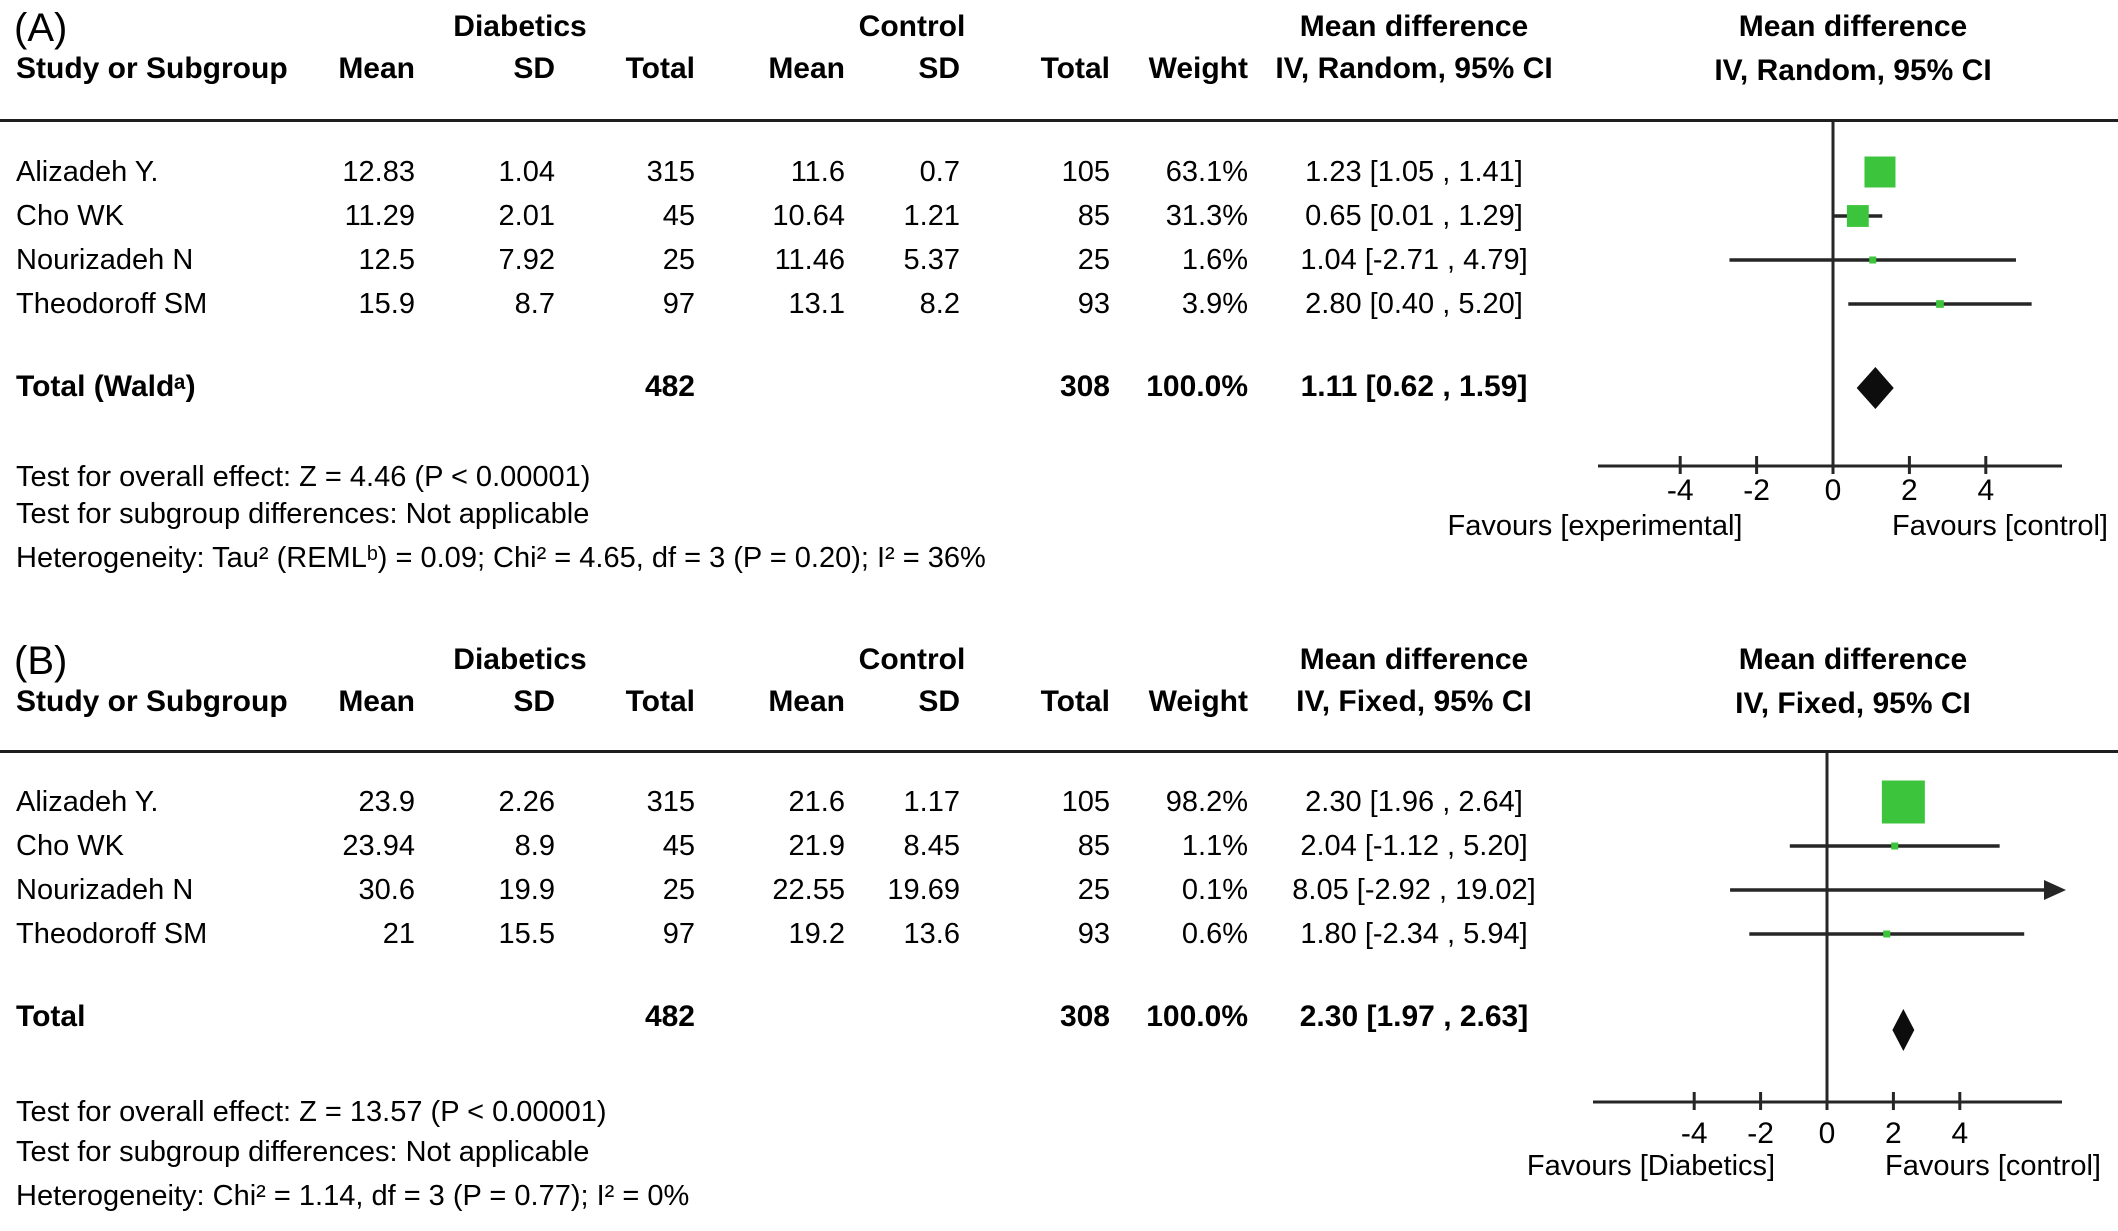 The image size is (2118, 1231). I want to click on mean-control: 10.64, so click(808, 216).